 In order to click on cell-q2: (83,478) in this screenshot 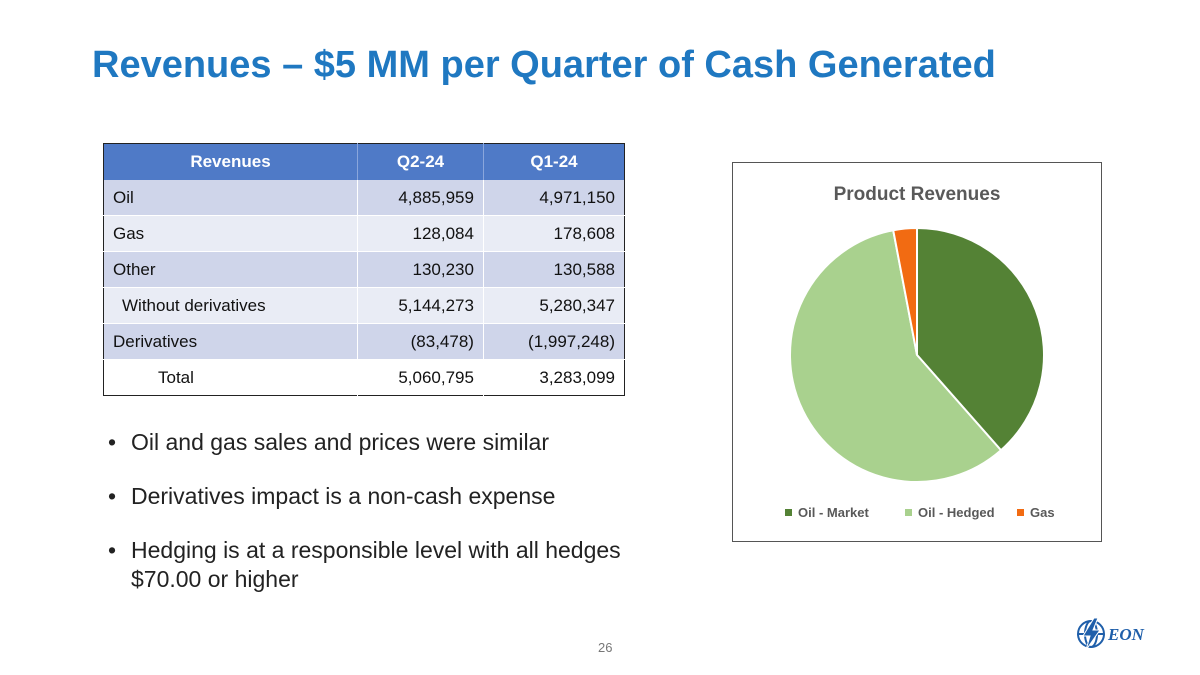, I will do `click(420, 341)`.